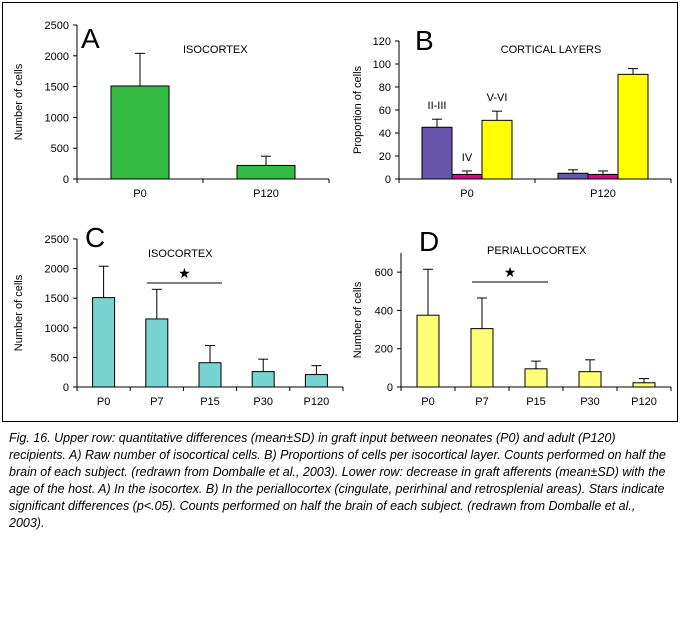 This screenshot has width=683, height=623. What do you see at coordinates (90, 38) in the screenshot?
I see `panel-letter: A` at bounding box center [90, 38].